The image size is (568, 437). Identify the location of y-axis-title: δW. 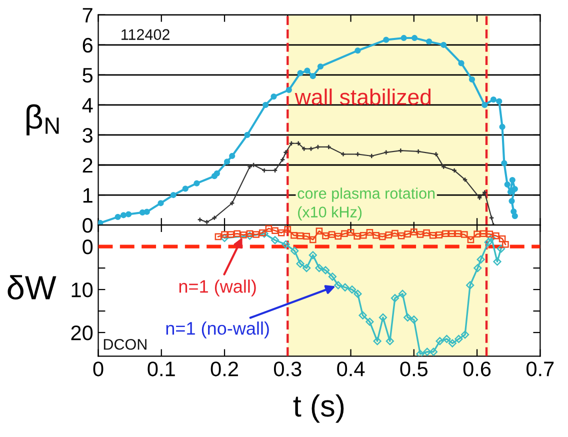
(32, 287).